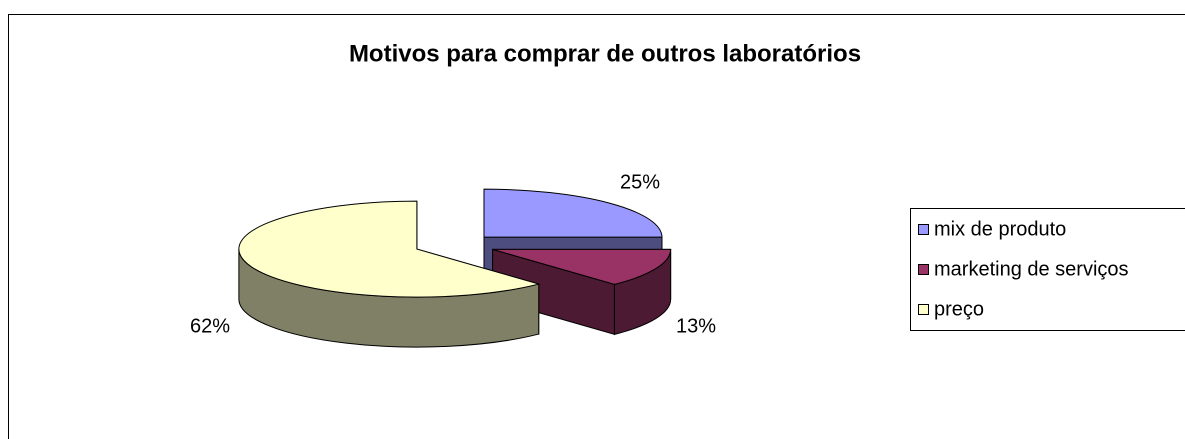  I want to click on legend-label: preço, so click(959, 309).